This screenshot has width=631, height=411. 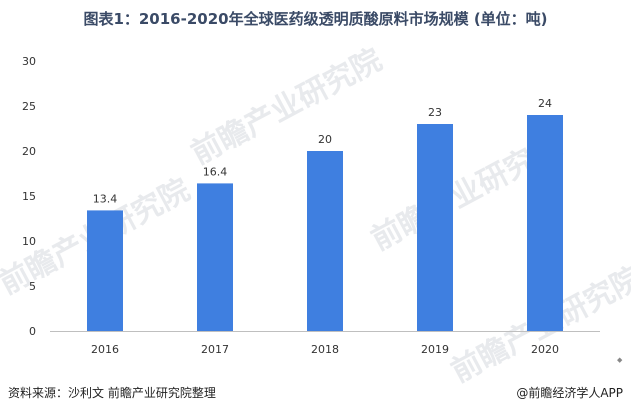 I want to click on brand-label: @前瞻经济学人APP, so click(x=569, y=393).